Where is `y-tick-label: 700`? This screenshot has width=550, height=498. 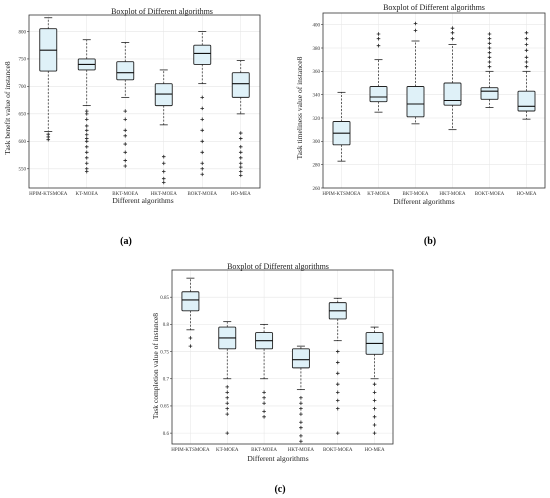
y-tick-label: 700 is located at coordinates (23, 87).